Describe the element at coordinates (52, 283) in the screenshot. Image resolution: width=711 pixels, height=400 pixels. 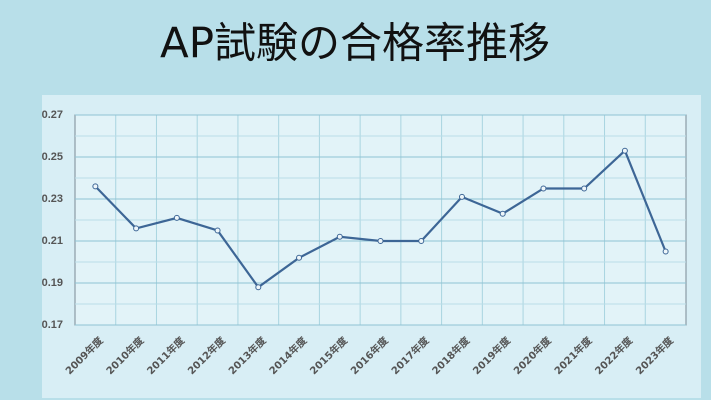
I see `y-tick-label: 0.19` at that location.